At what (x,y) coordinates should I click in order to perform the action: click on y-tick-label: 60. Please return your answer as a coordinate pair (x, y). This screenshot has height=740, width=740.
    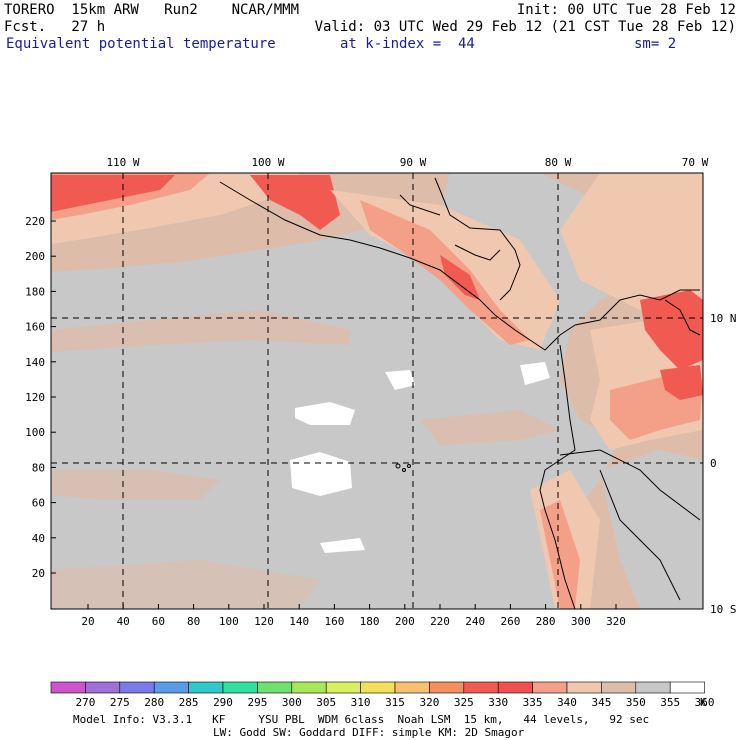
    Looking at the image, I should click on (38, 503).